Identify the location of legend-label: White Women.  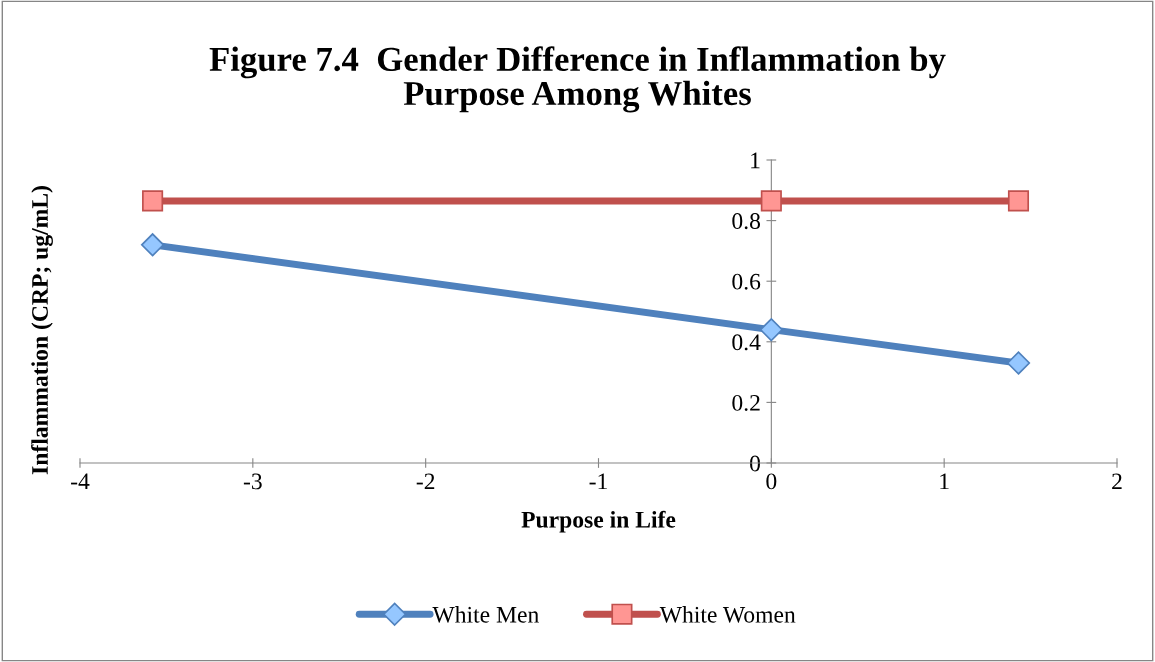
(727, 614).